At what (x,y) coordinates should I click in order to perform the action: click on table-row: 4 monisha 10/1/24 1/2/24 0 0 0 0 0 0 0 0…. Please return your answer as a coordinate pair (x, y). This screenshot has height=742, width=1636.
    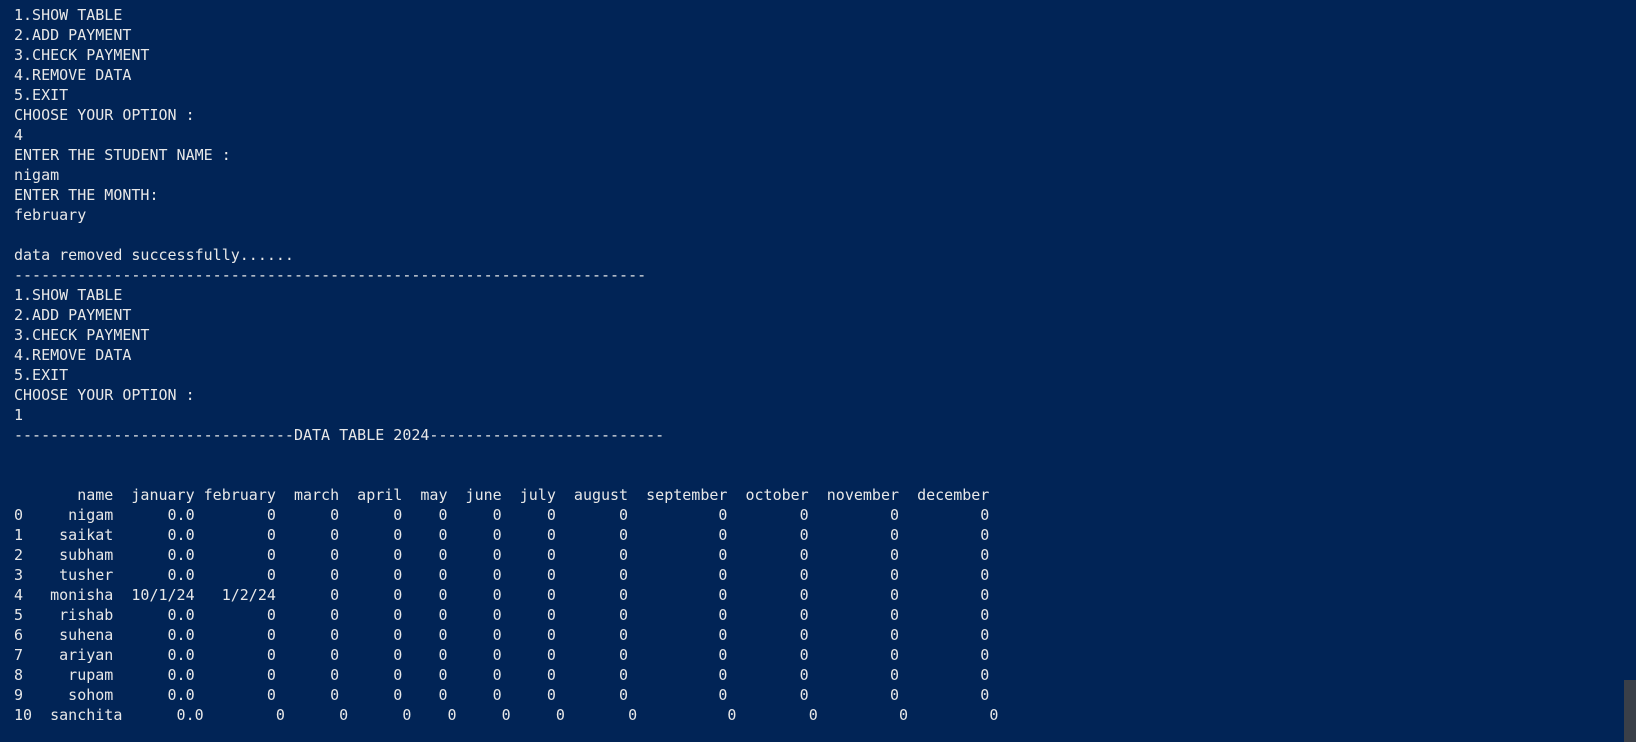
    Looking at the image, I should click on (502, 595).